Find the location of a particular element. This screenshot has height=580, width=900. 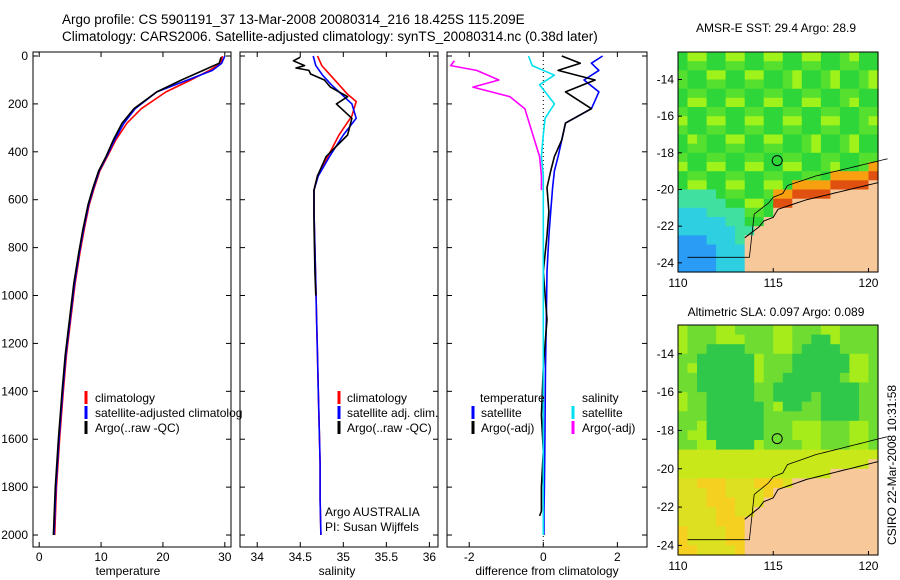

difference-profile-lines is located at coordinates (526, 295).